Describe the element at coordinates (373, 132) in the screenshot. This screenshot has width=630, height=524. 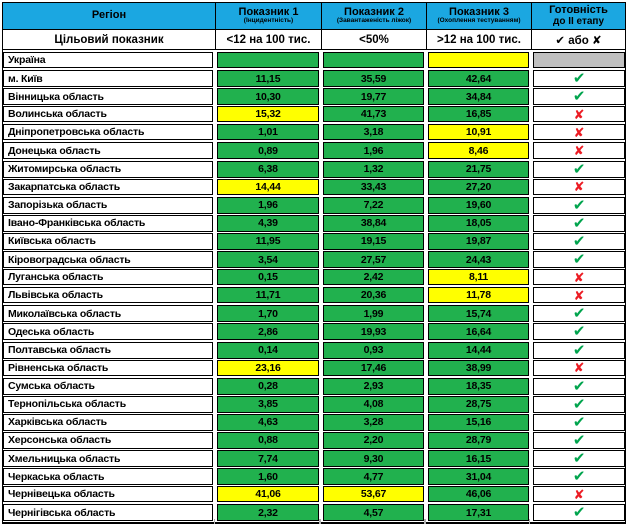
I see `indicator2-value-cell: 3,18` at that location.